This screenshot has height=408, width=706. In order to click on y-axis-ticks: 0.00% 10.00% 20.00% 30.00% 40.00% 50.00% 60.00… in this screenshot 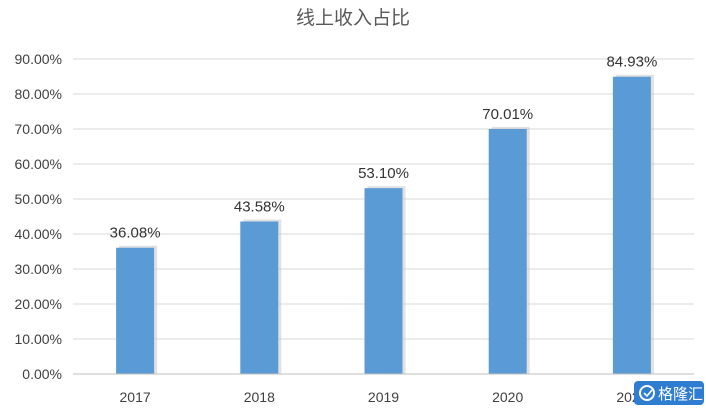, I will do `click(38, 216)`.